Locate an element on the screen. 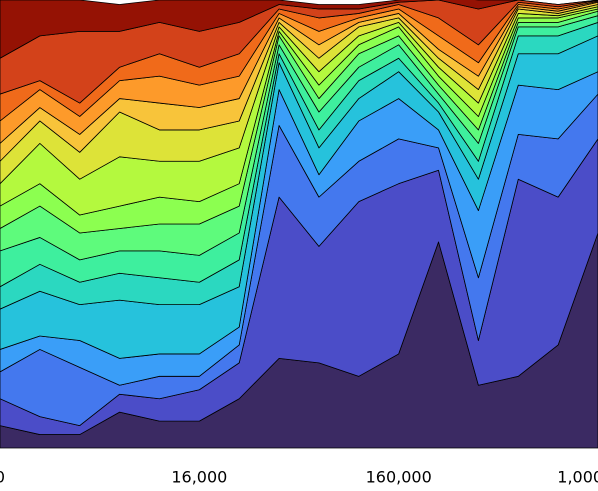  area is located at coordinates (299, 29).